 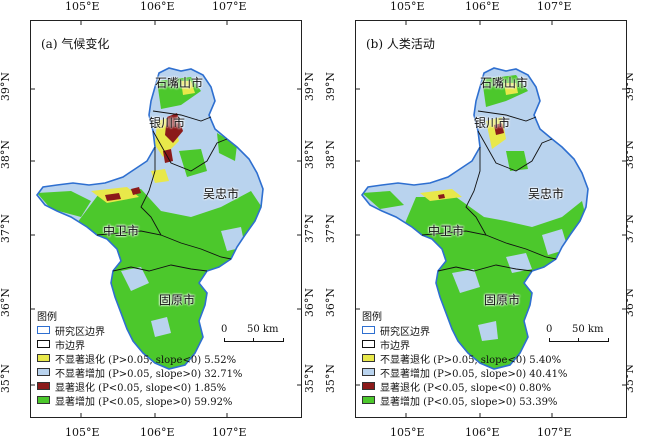 I want to click on legend-label: 不显著退化 (P>0.05, slope<0) 5.40%, so click(x=471, y=360).